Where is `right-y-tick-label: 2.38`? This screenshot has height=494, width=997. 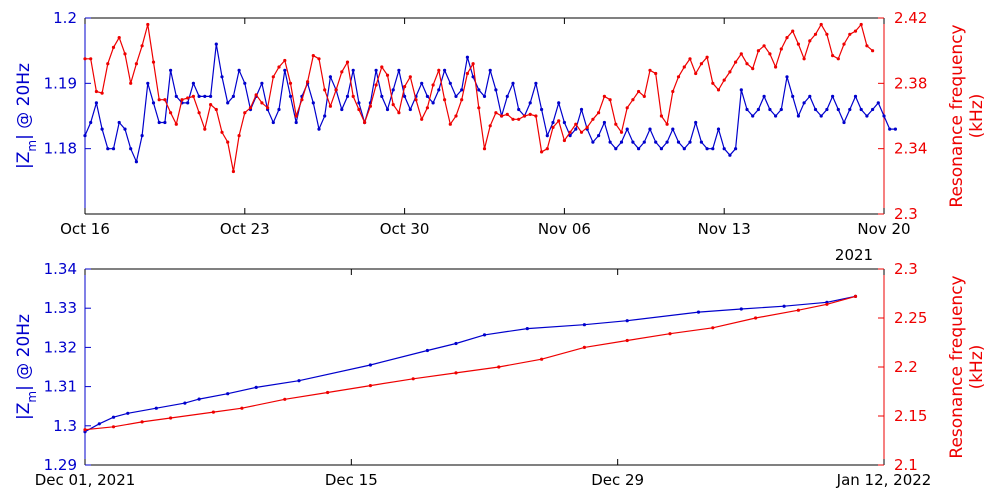 right-y-tick-label: 2.38 is located at coordinates (910, 83).